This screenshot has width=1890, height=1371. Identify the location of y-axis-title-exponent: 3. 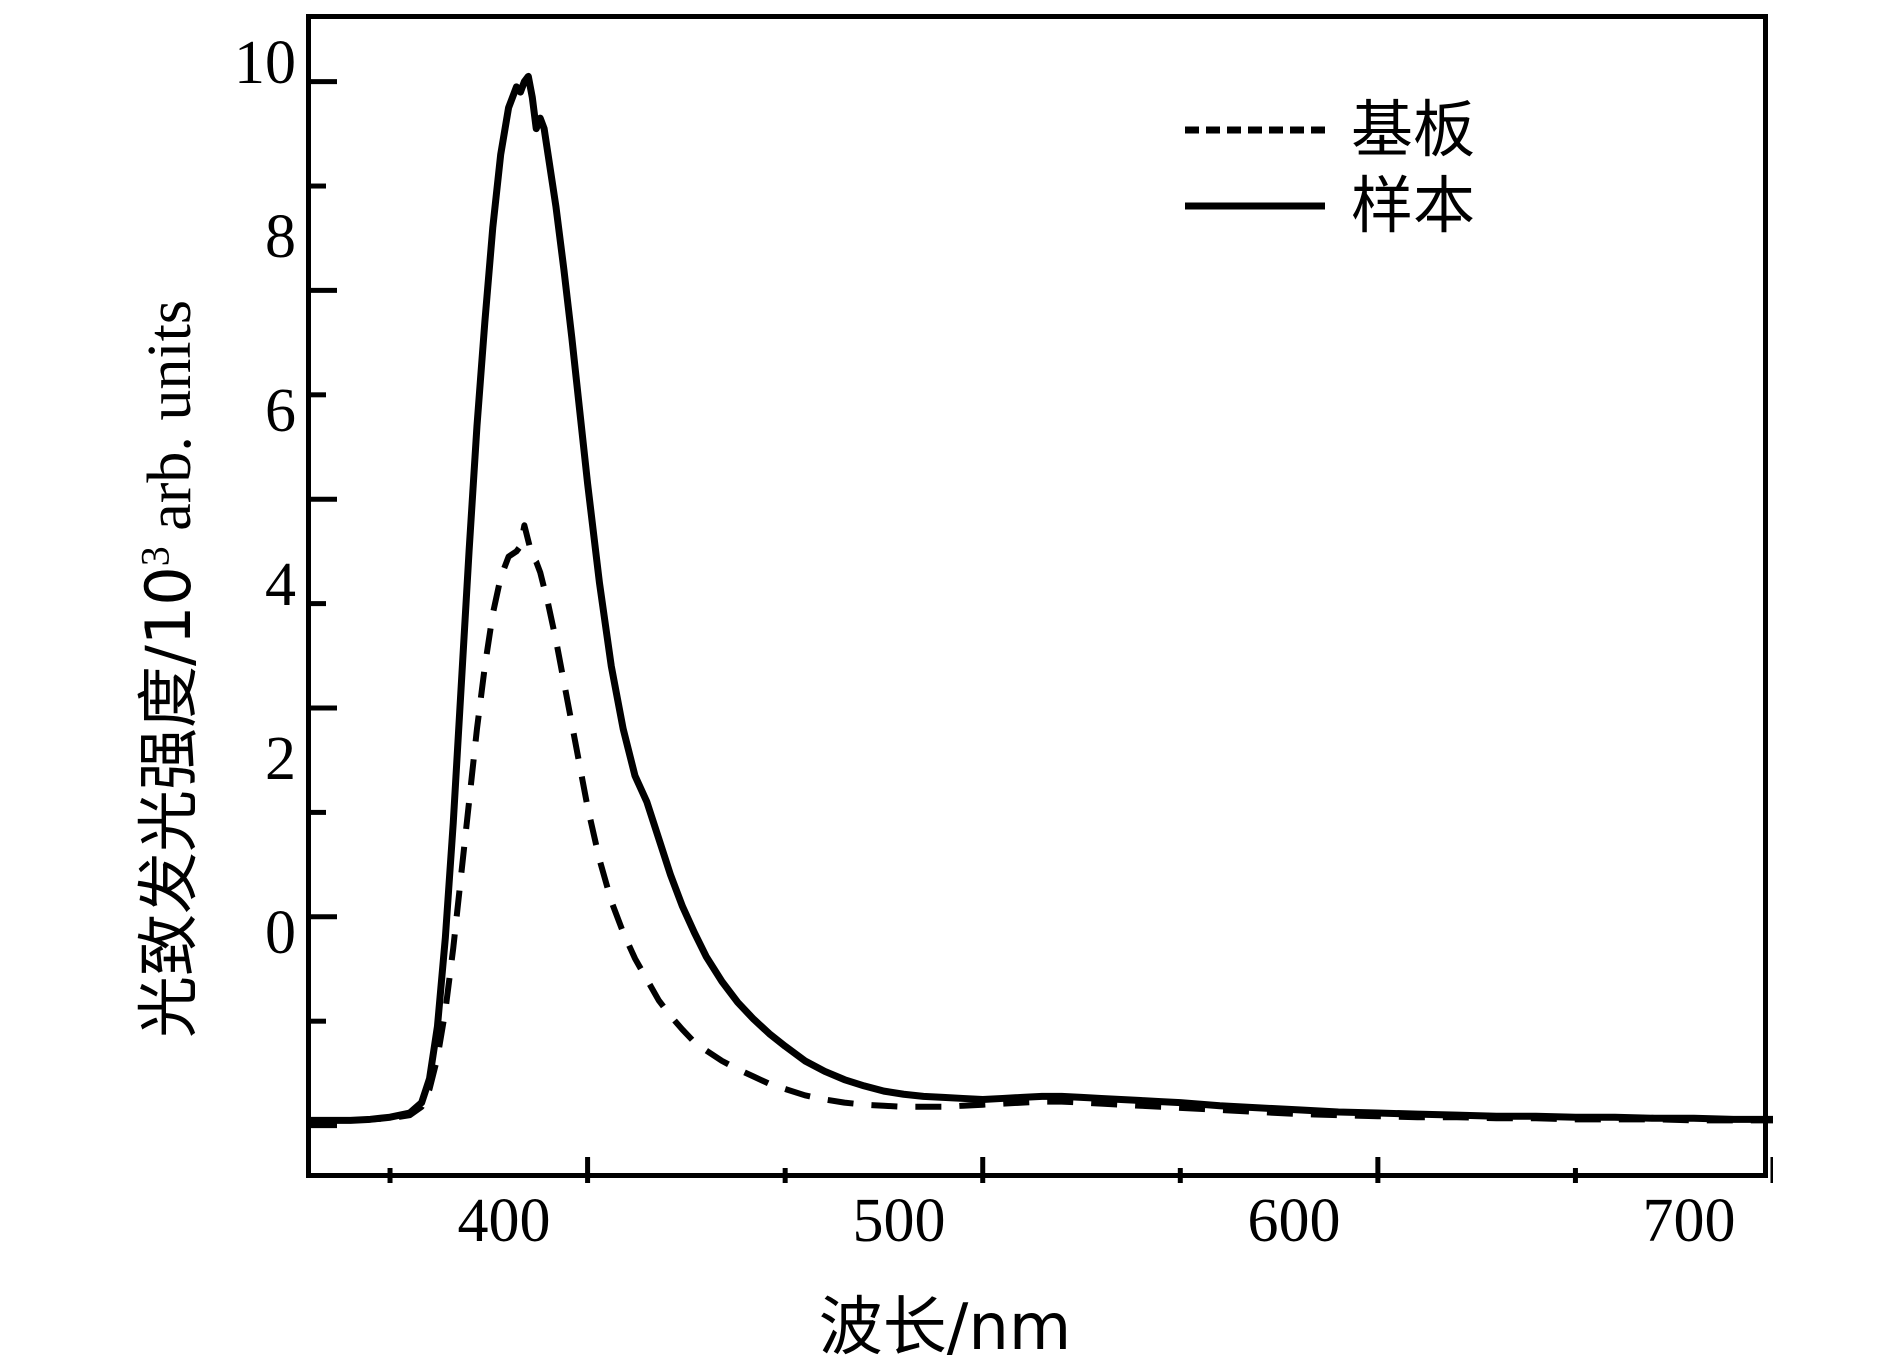
(155, 556).